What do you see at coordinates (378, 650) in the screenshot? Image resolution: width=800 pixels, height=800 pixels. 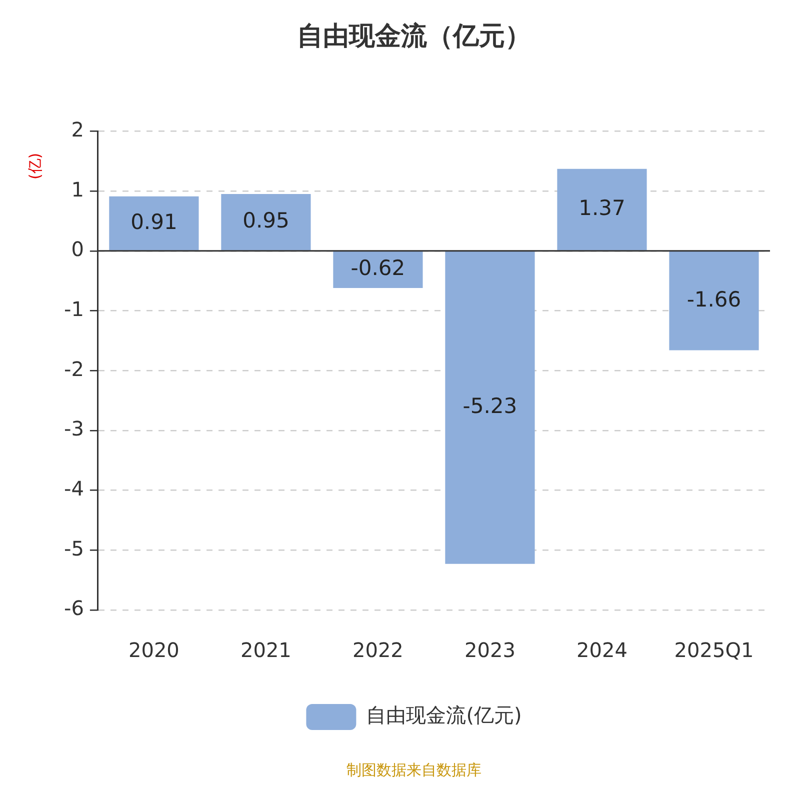 I see `x-tick-label: 2022` at bounding box center [378, 650].